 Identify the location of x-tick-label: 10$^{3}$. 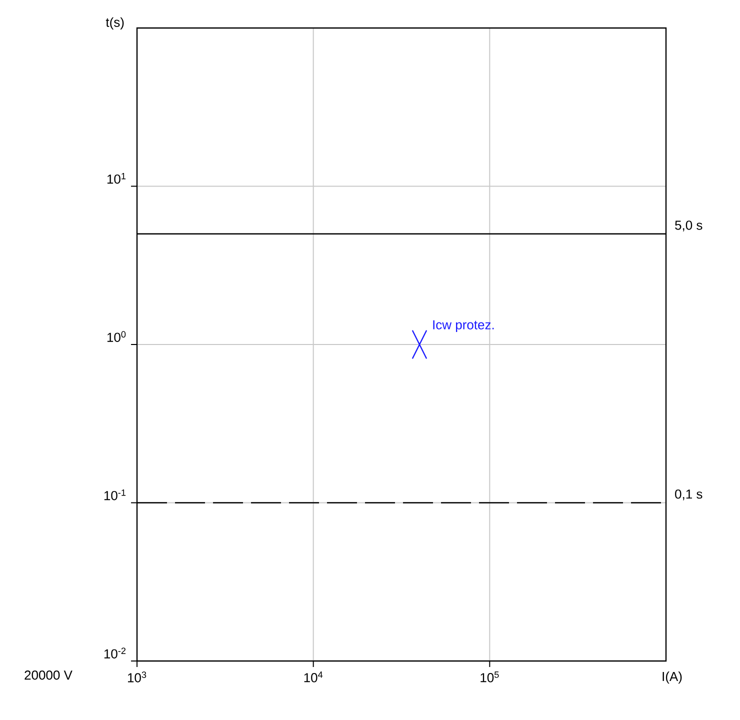
(137, 677).